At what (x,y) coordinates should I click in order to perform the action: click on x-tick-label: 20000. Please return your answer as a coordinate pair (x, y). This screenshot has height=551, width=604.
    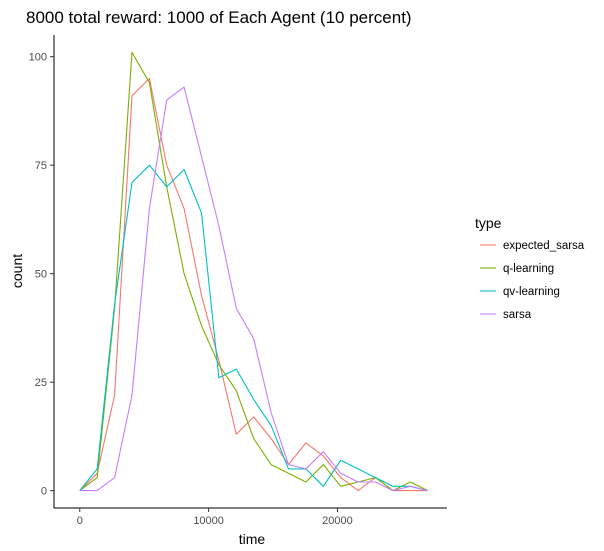
    Looking at the image, I should click on (337, 521).